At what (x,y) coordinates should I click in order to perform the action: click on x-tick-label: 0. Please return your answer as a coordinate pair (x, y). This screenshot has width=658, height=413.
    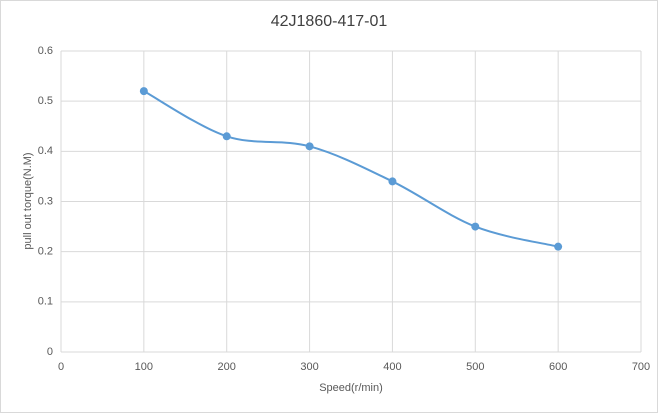
    Looking at the image, I should click on (61, 367).